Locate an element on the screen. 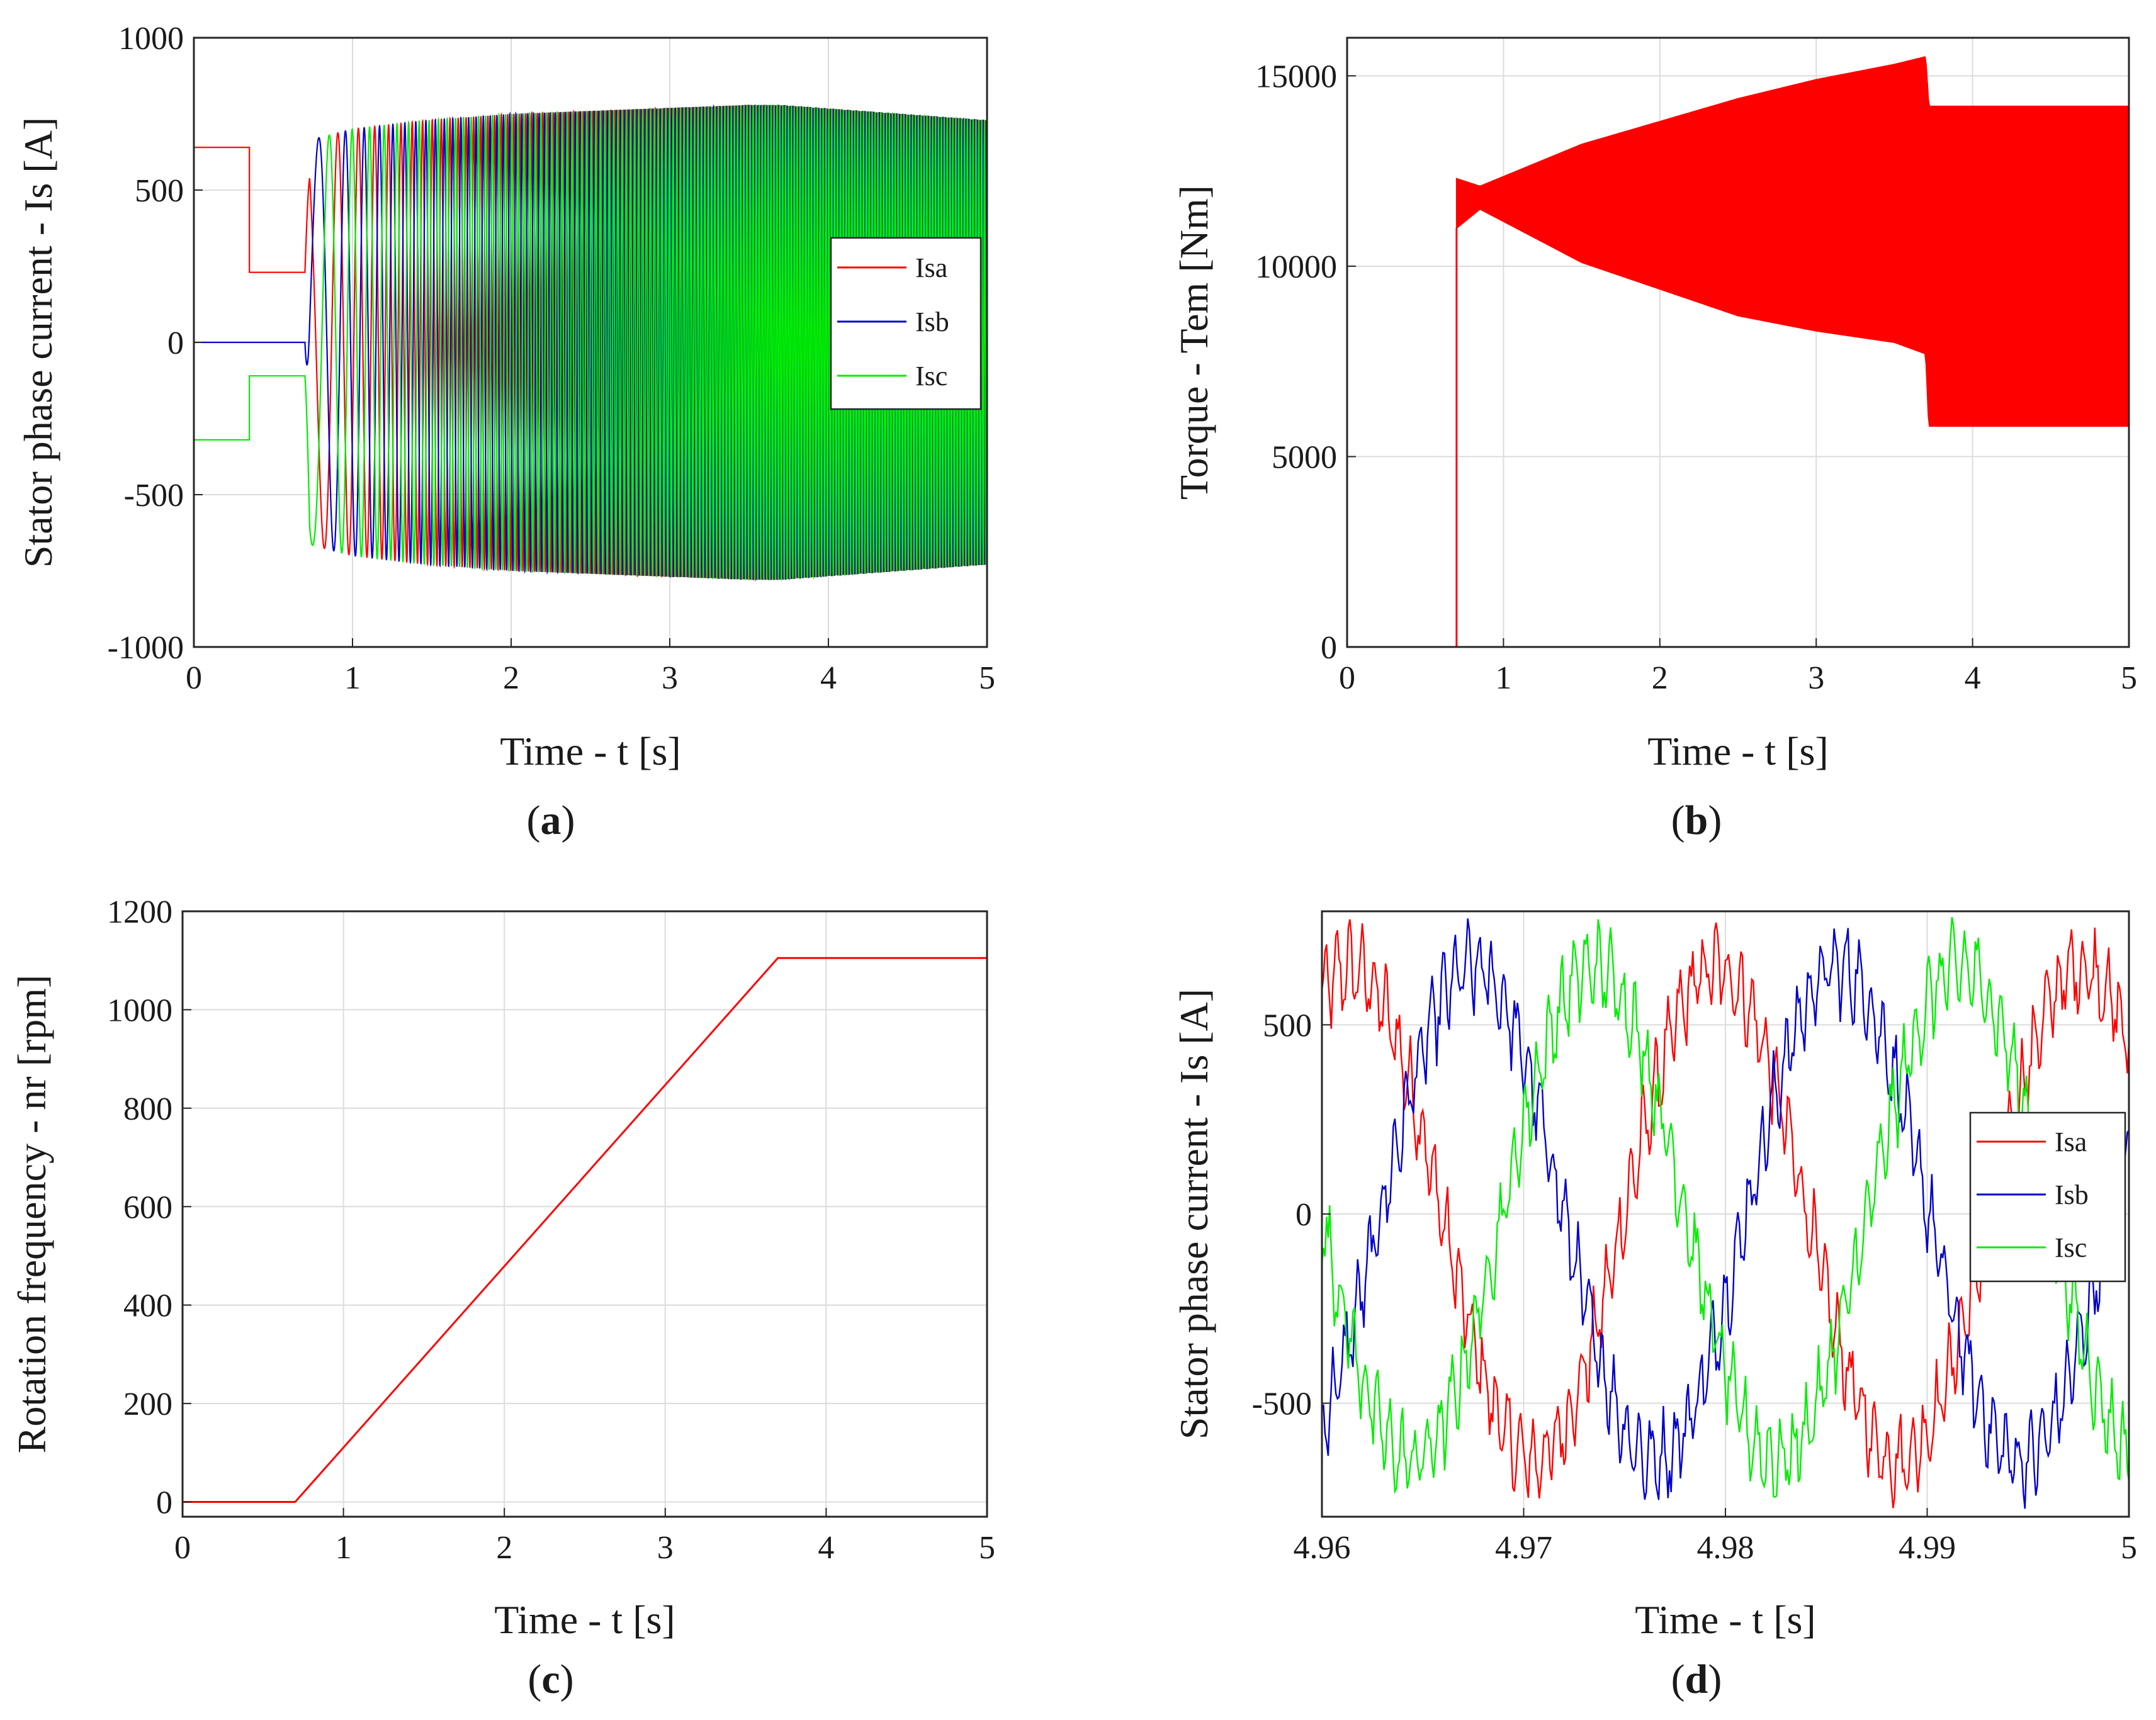 Image resolution: width=2156 pixels, height=1720 pixels. caption-a: (a) is located at coordinates (551, 820).